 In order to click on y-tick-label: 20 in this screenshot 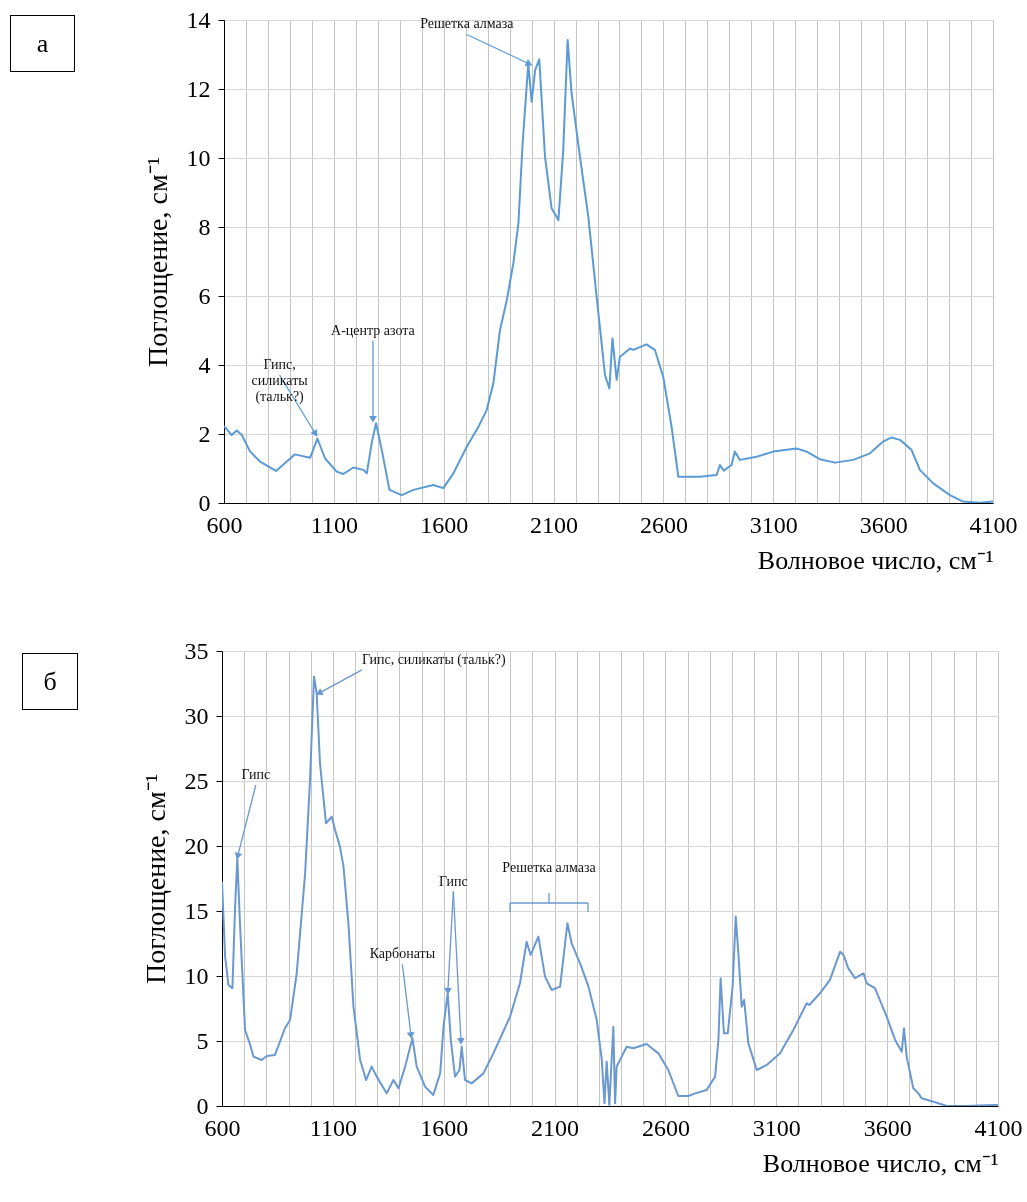, I will do `click(196, 845)`.